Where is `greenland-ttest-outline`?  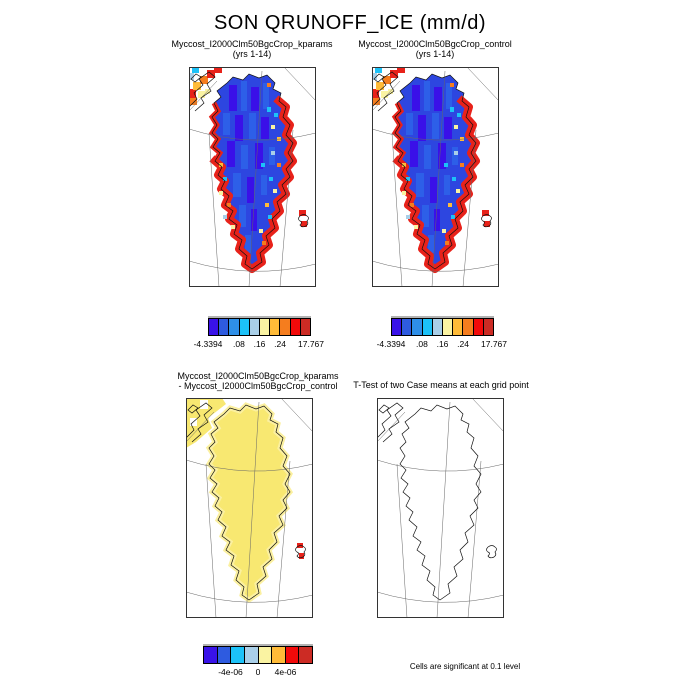 greenland-ttest-outline is located at coordinates (440, 508).